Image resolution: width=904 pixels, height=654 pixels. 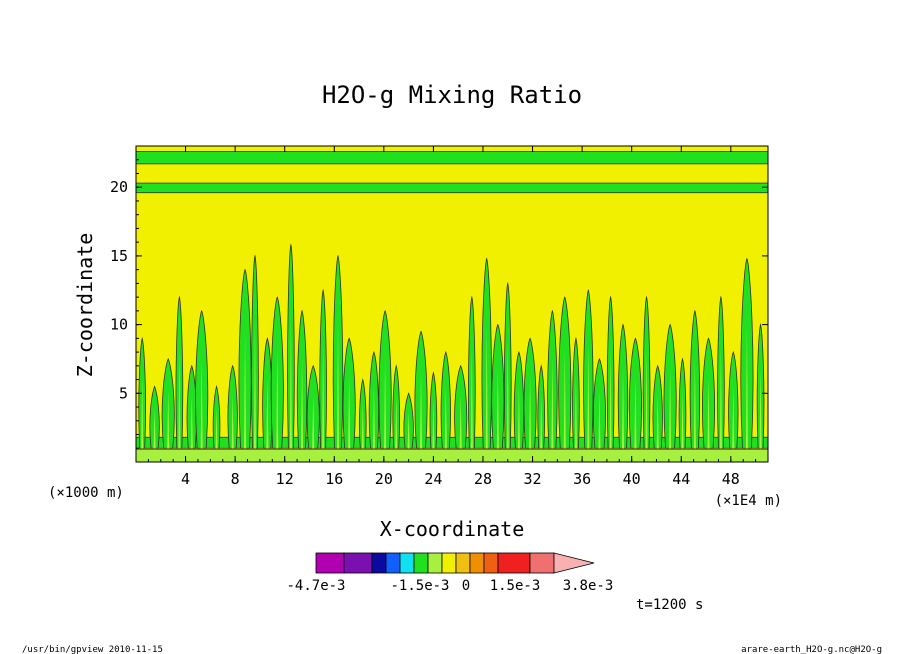 I want to click on colorbar-label-1: -4.7e-3, so click(x=315, y=586).